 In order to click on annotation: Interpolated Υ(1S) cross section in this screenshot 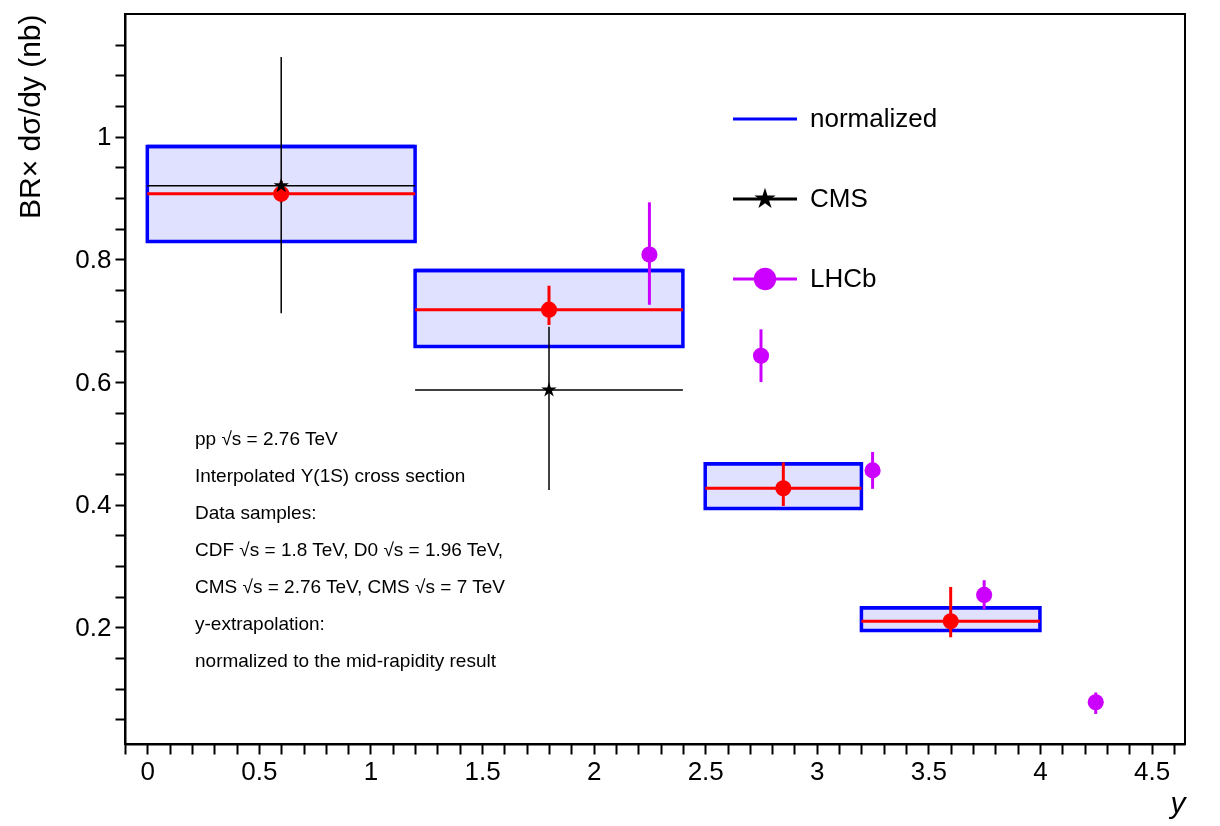, I will do `click(330, 475)`.